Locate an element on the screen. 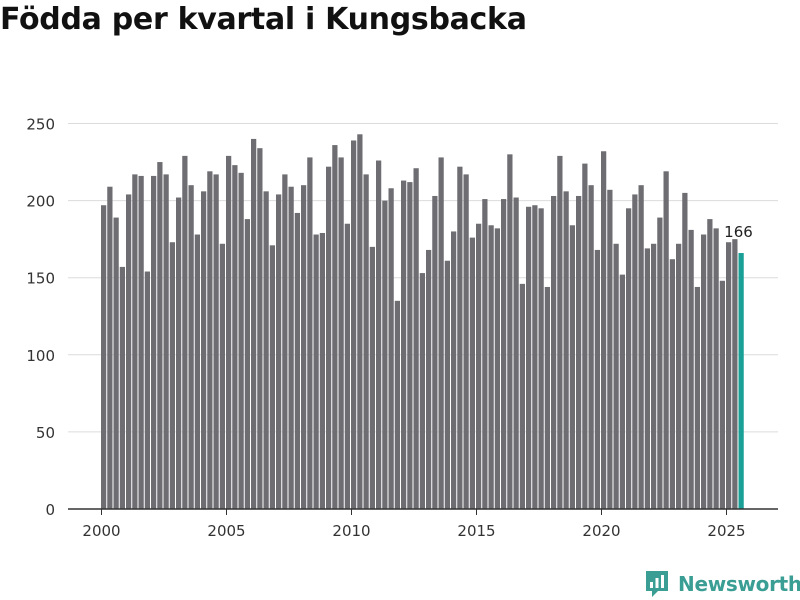 The image size is (800, 600). y-tick-label: 0 is located at coordinates (50, 510).